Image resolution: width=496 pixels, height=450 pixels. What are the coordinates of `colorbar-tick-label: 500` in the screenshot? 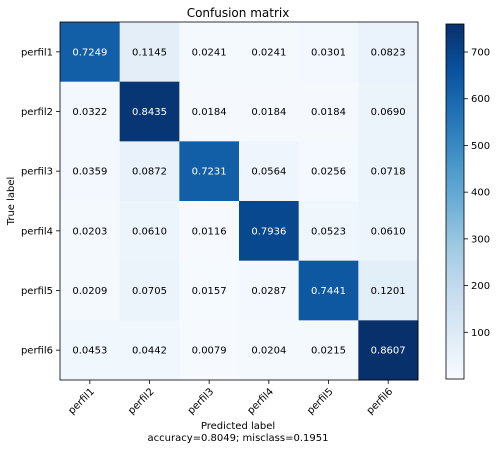 It's located at (480, 146).